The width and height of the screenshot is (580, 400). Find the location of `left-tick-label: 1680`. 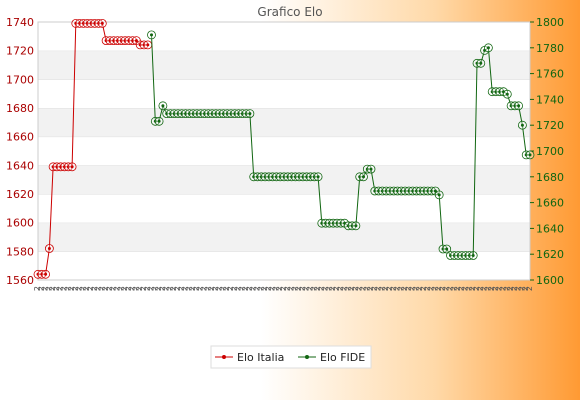

left-tick-label: 1680 is located at coordinates (20, 108).